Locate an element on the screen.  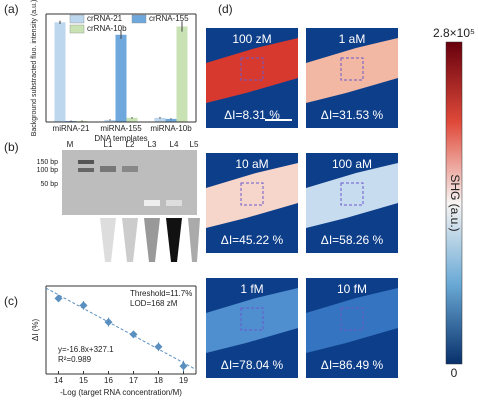
colorbar-label: SHG (a.u.) is located at coordinates (455, 202).